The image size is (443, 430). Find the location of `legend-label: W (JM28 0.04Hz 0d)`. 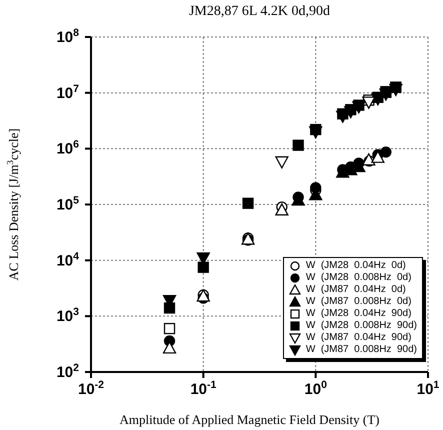

legend-label: W (JM28 0.04Hz 0d) is located at coordinates (356, 266).